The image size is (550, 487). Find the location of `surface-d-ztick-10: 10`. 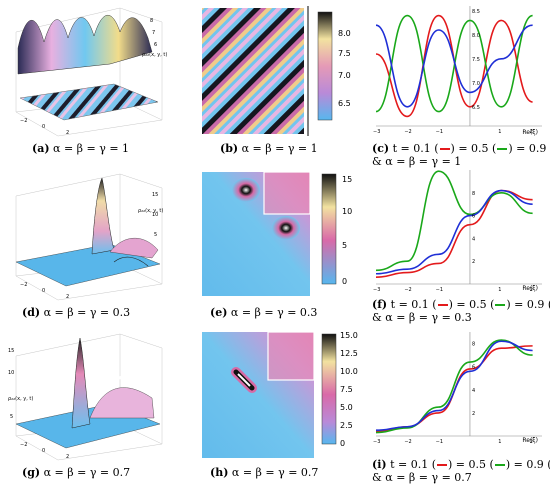

surface-d-ztick-10: 10 is located at coordinates (155, 215).